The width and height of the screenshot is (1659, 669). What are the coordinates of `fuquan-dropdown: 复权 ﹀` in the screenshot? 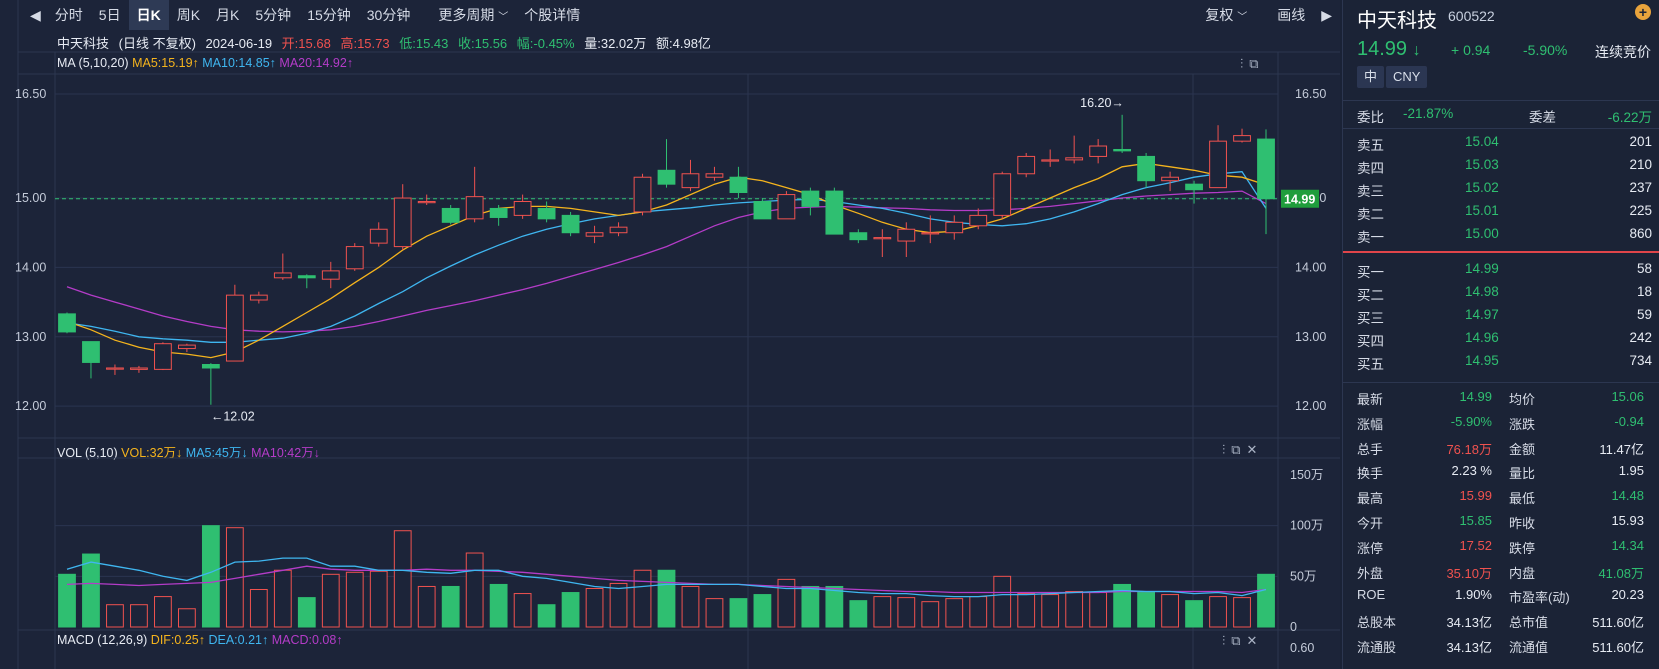 It's located at (1226, 15).